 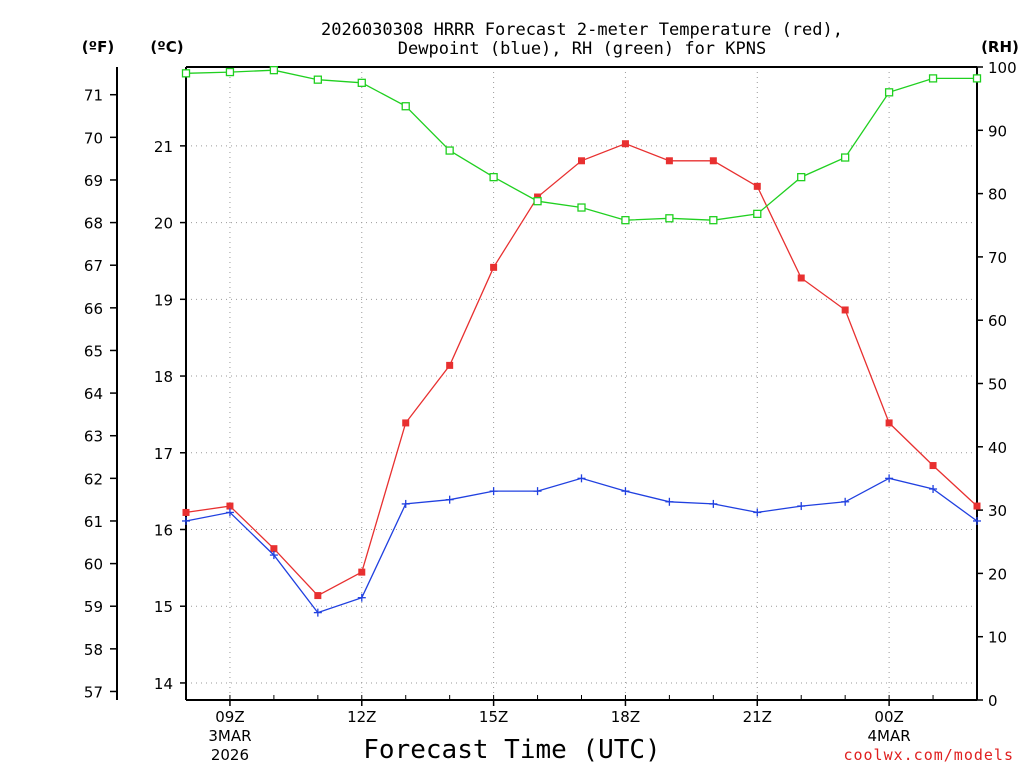 What do you see at coordinates (229, 736) in the screenshot?
I see `x-tick-date-label: 3MAR` at bounding box center [229, 736].